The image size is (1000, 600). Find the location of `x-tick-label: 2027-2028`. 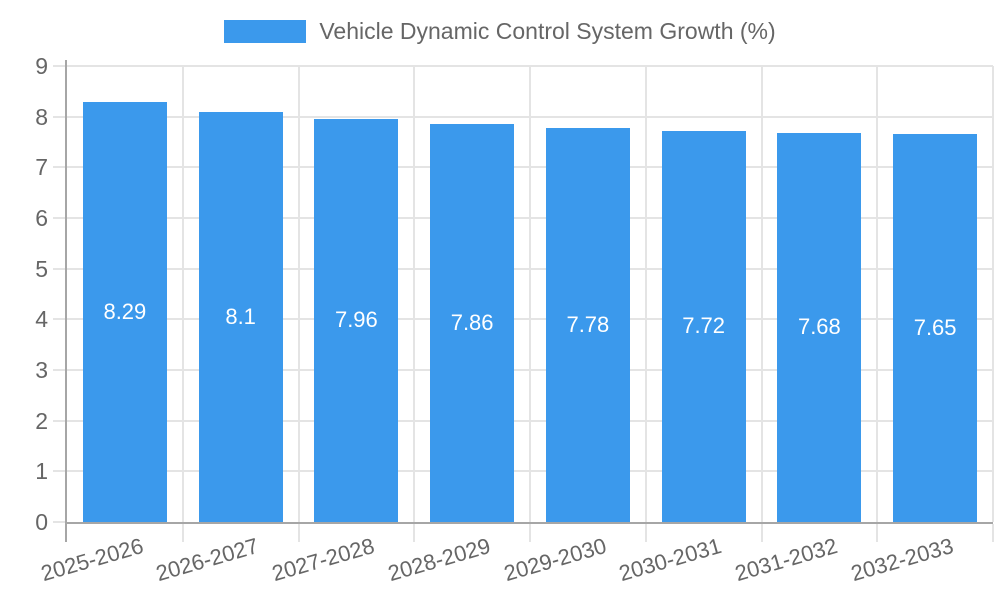

x-tick-label: 2027-2028 is located at coordinates (323, 560).